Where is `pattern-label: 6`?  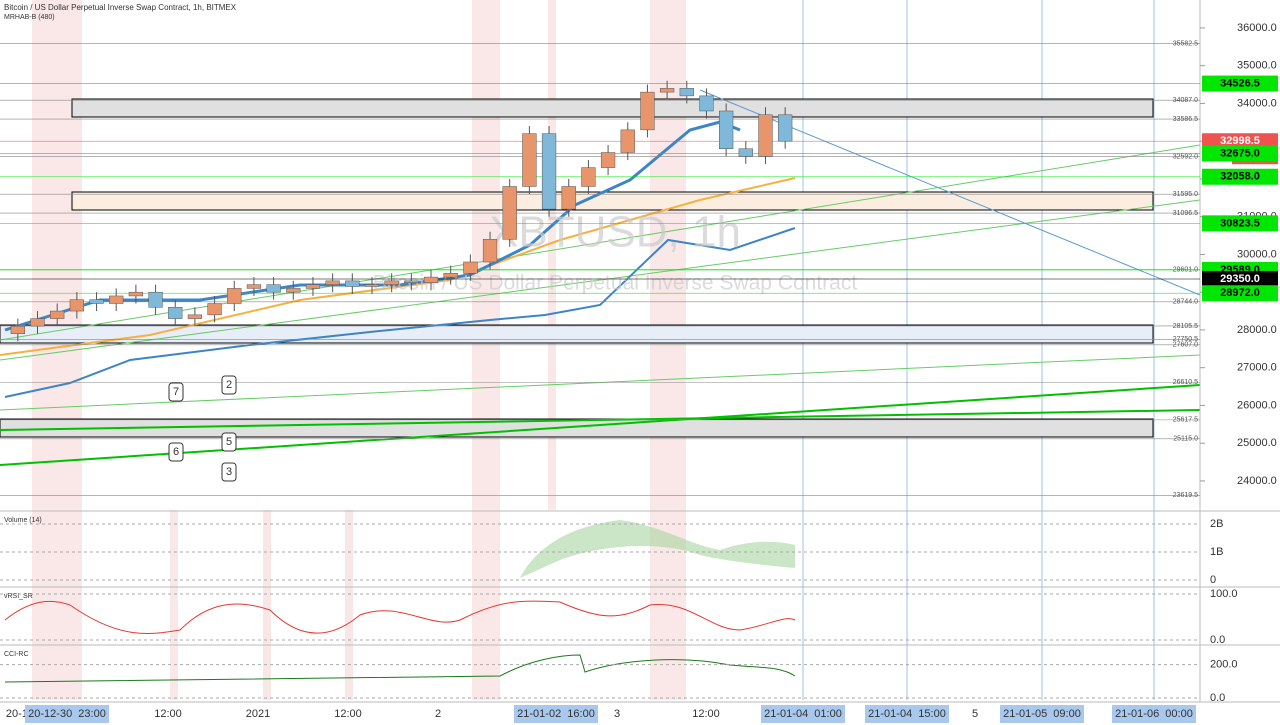 pattern-label: 6 is located at coordinates (176, 452).